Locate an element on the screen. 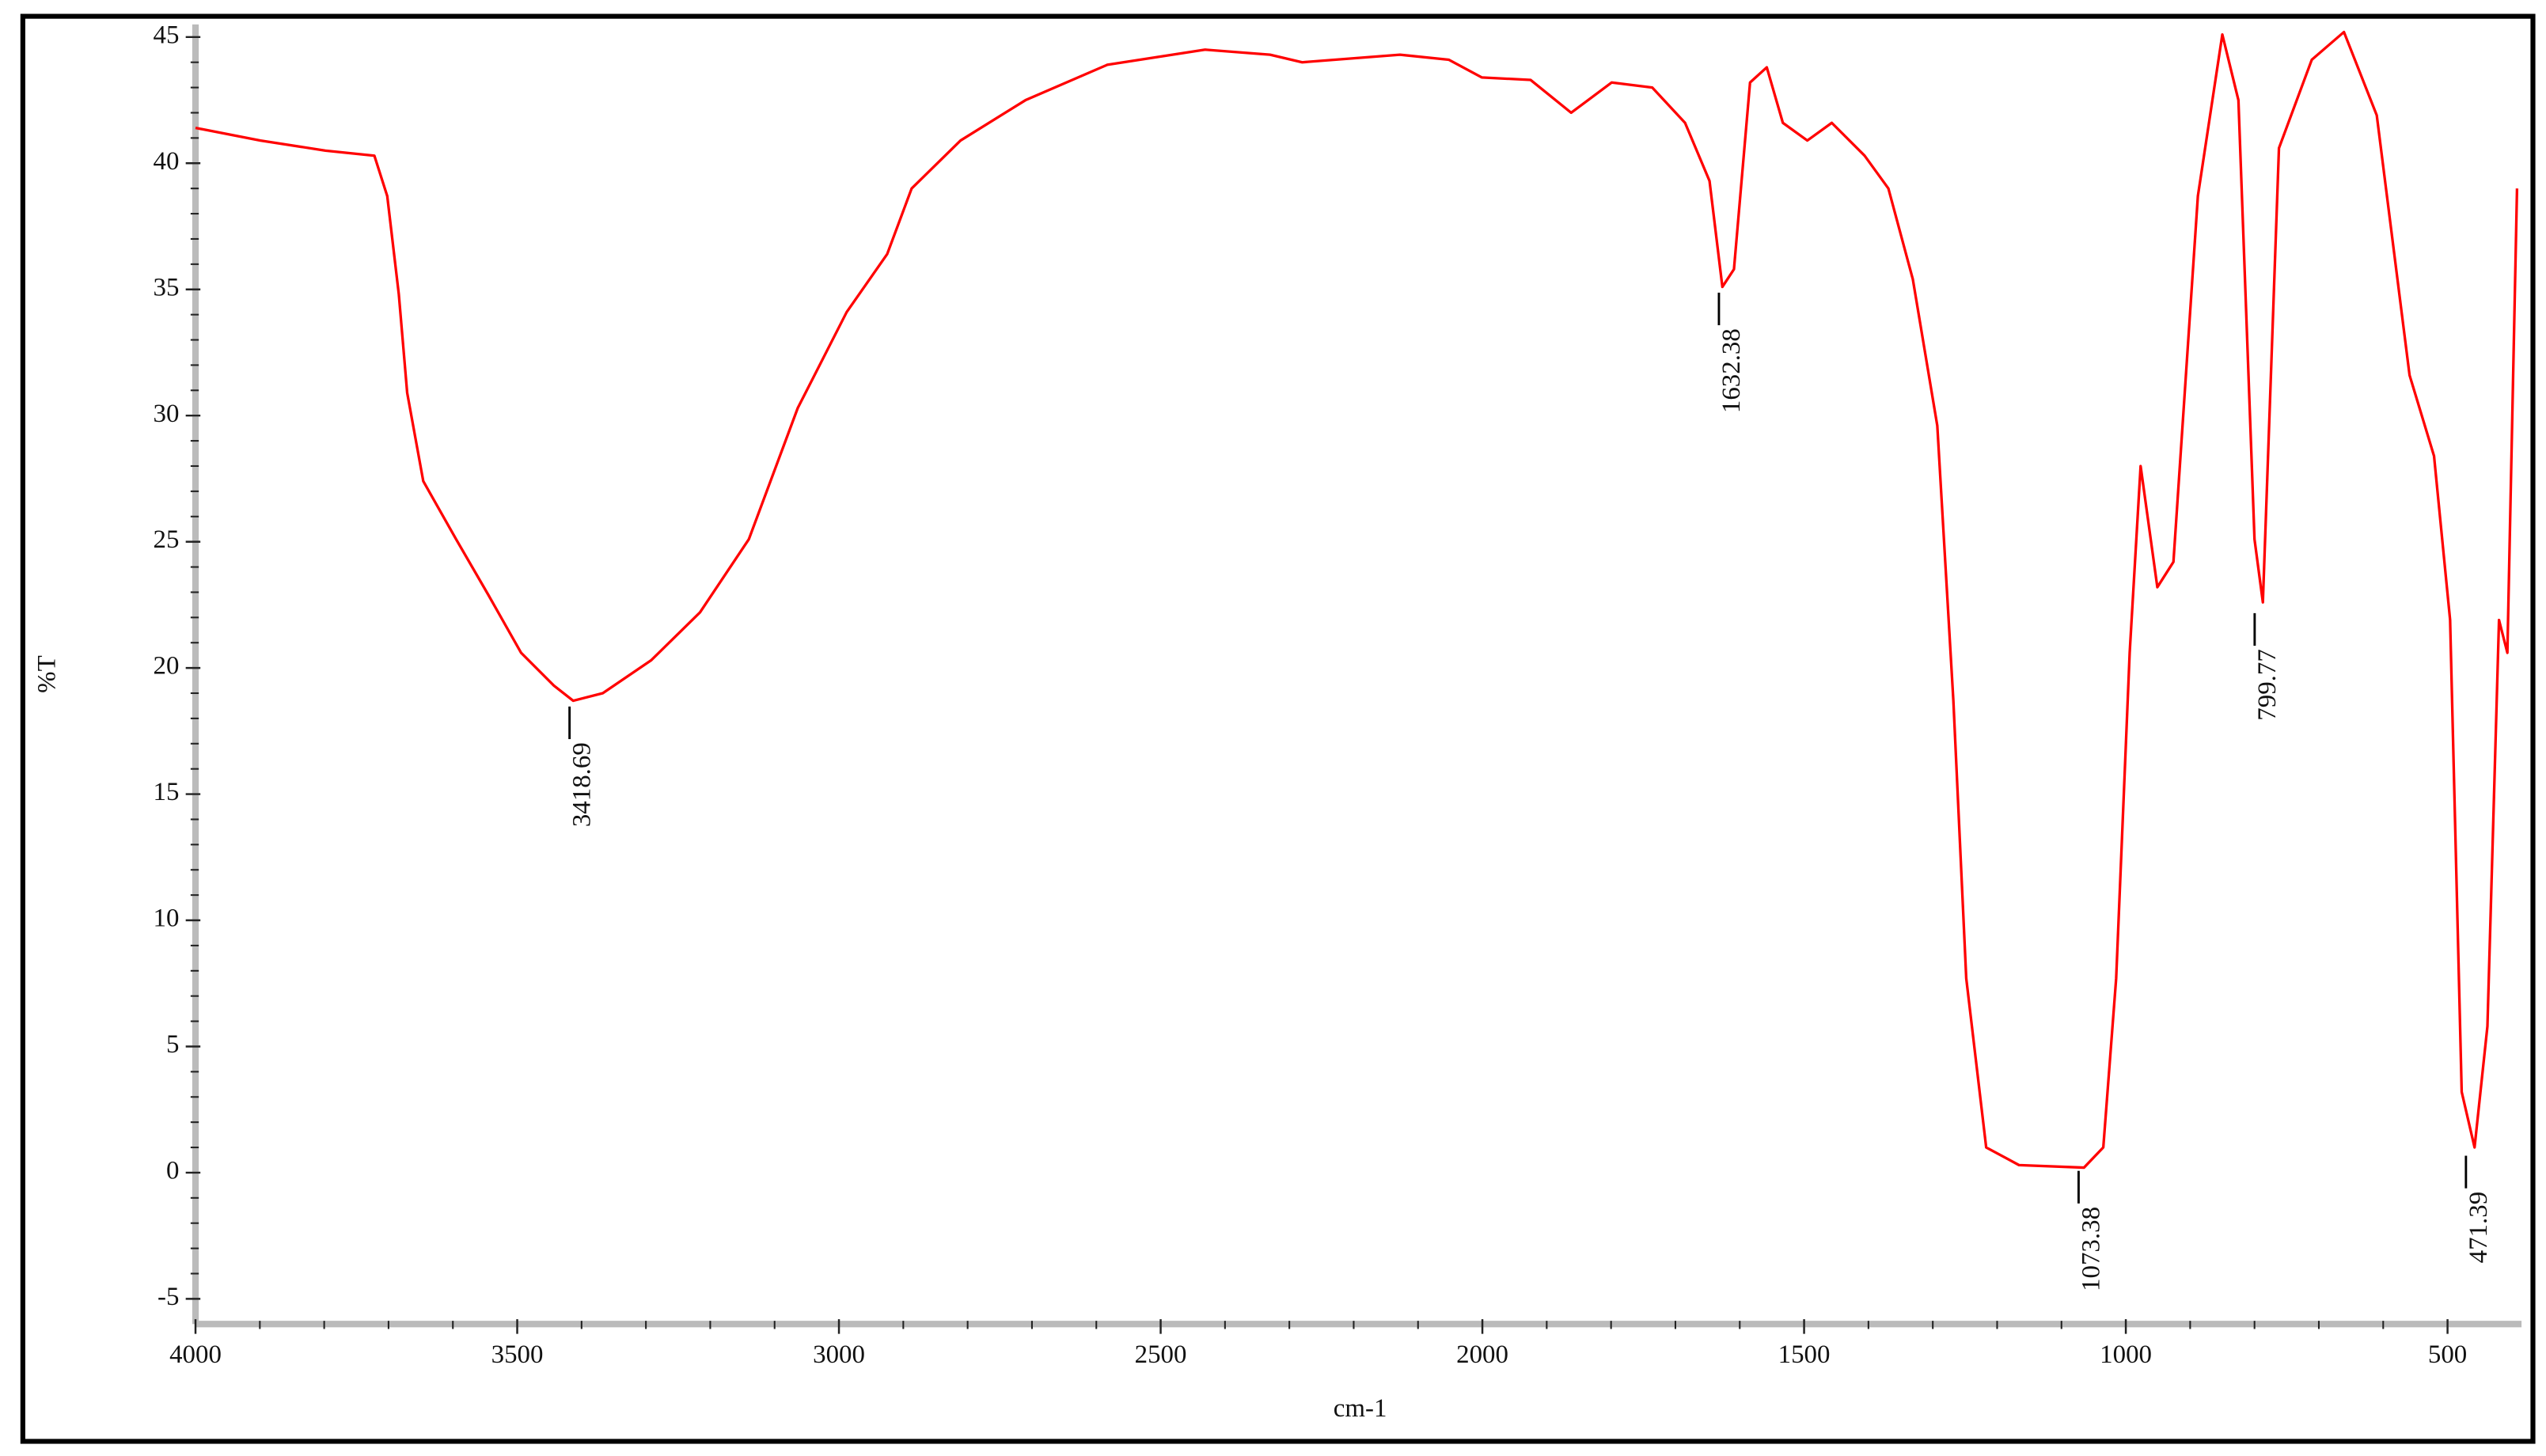  x-tick-label: 3000 is located at coordinates (839, 1354).